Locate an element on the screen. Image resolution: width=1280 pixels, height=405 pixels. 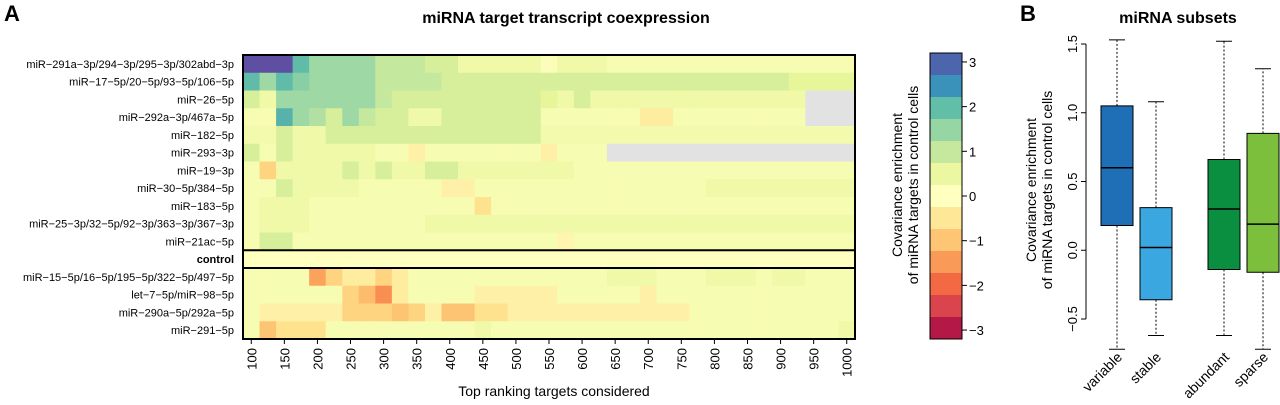
y-tick-label: 0.5 is located at coordinates (1072, 181).